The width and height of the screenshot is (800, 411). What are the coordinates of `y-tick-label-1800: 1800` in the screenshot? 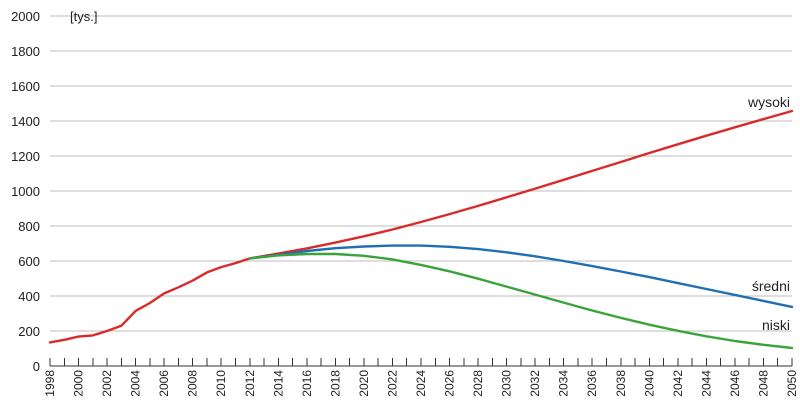 It's located at (25, 51).